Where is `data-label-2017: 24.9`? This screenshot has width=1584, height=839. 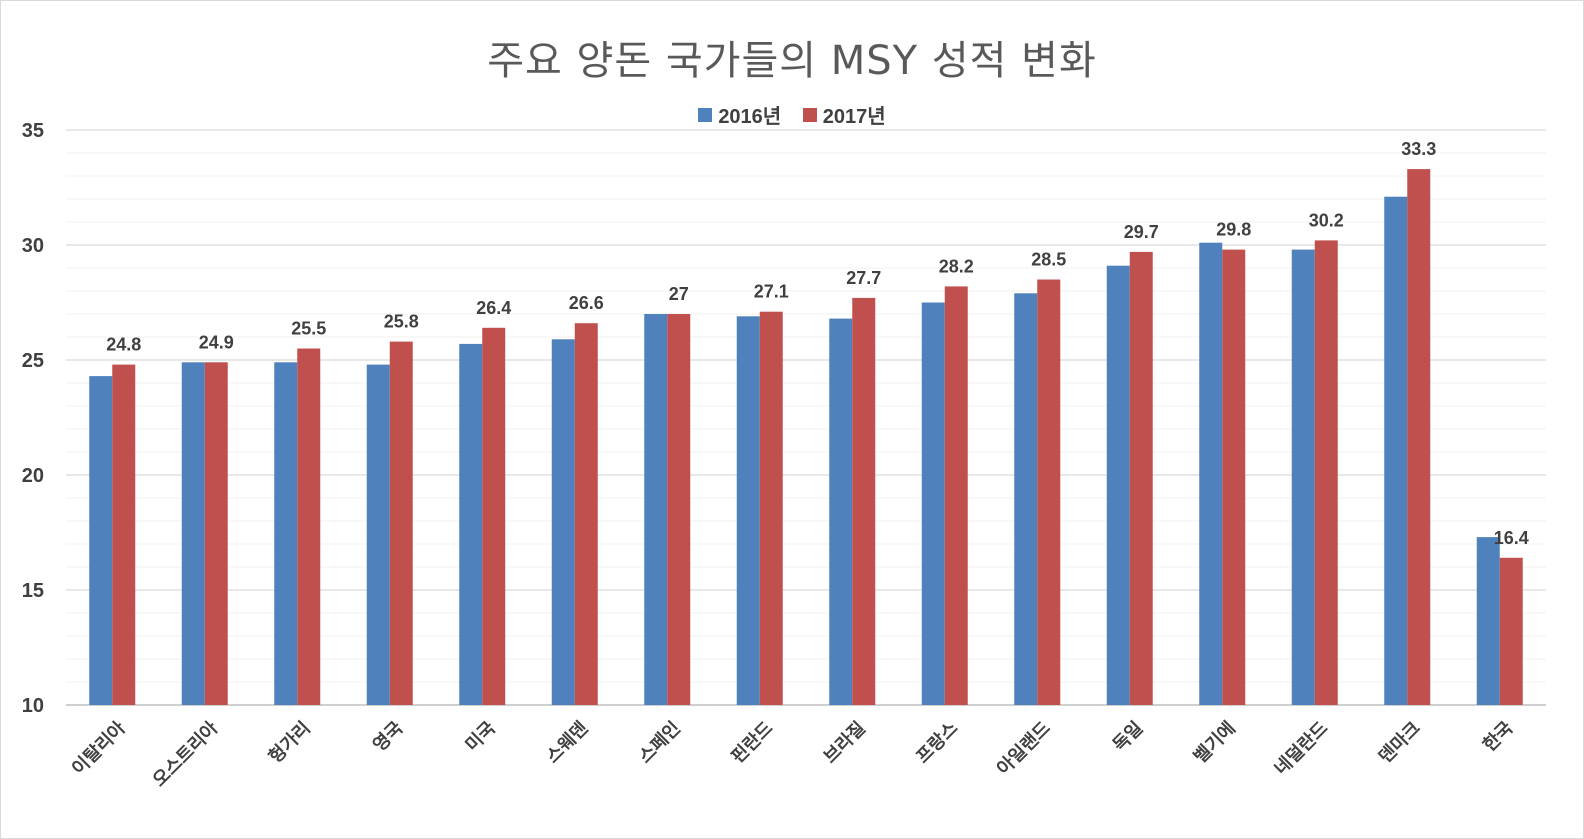
data-label-2017: 24.9 is located at coordinates (216, 342).